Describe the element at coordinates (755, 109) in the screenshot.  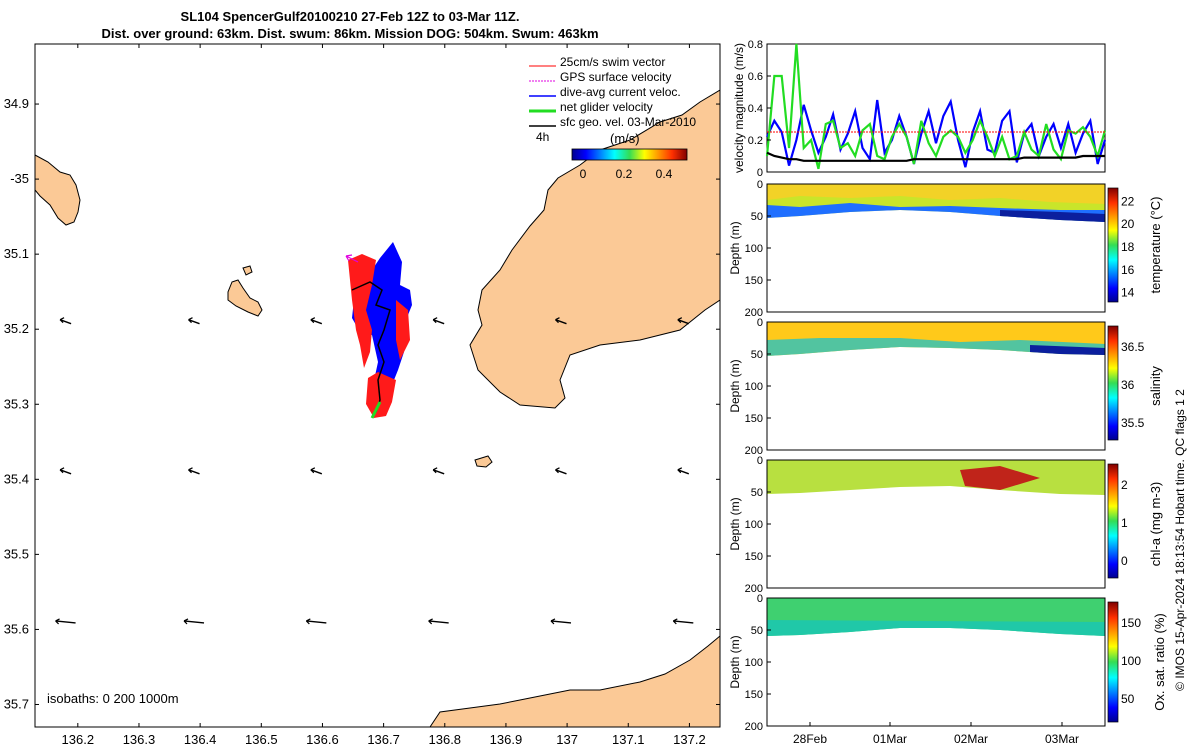
I see `velocity-y-tick-label: 0.4` at that location.